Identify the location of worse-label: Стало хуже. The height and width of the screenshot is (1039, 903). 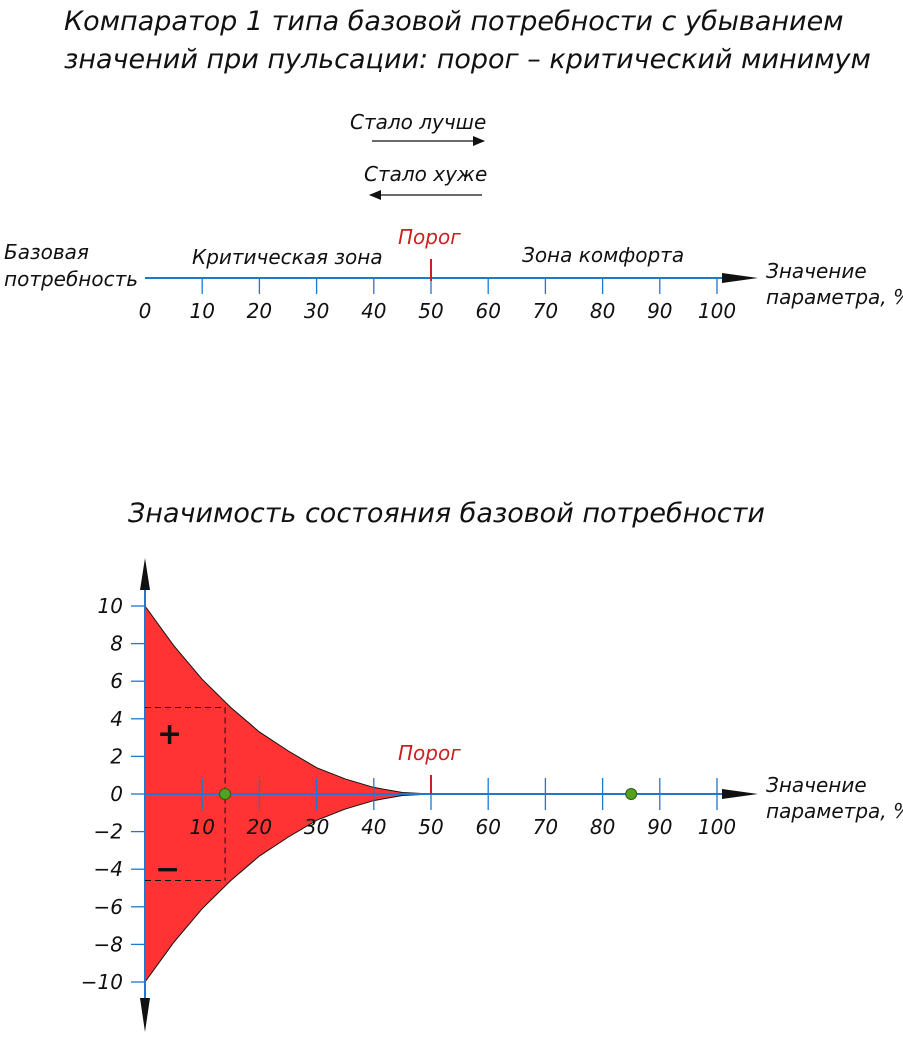
(425, 174).